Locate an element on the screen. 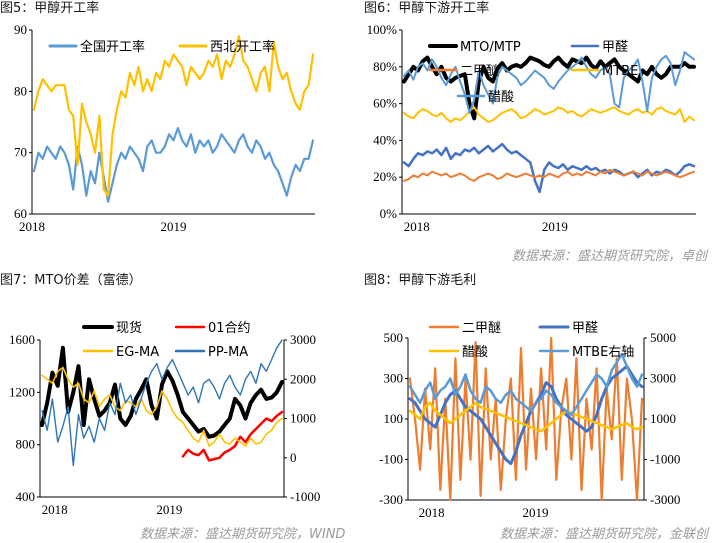 Image resolution: width=728 pixels, height=543 pixels. y-tick-label: 100% is located at coordinates (382, 29).